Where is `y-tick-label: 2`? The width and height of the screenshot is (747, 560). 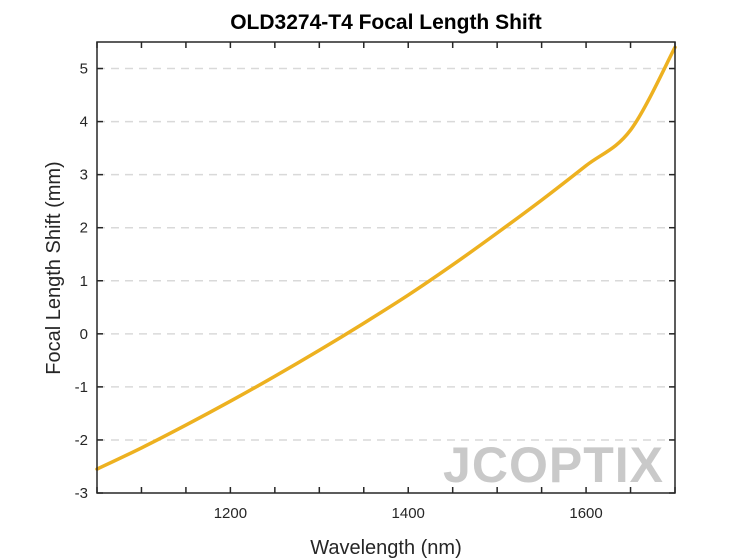 y-tick-label: 2 is located at coordinates (84, 228).